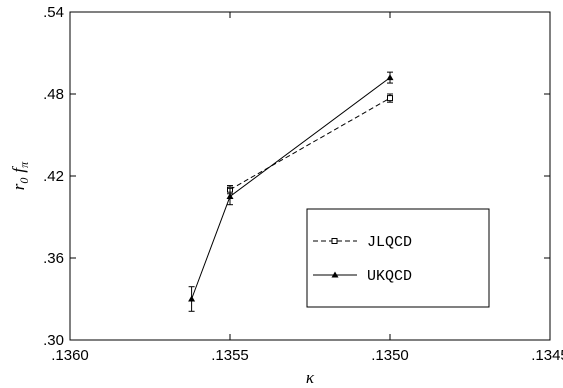 The width and height of the screenshot is (563, 388). What do you see at coordinates (334, 241) in the screenshot?
I see `legend-marker-jlqcd` at bounding box center [334, 241].